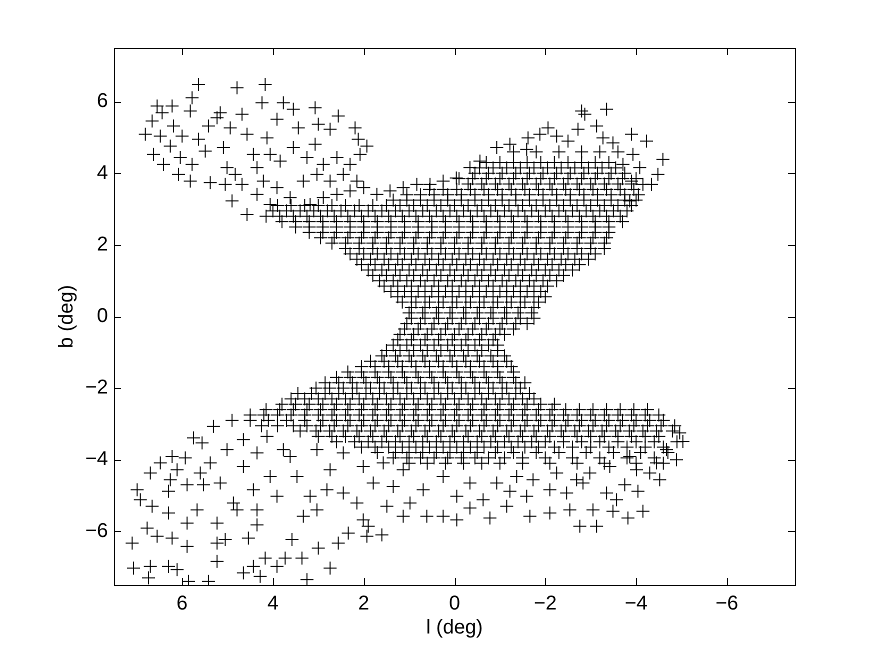 This screenshot has width=875, height=659. Describe the element at coordinates (102, 244) in the screenshot. I see `y-tick-label: 2` at that location.